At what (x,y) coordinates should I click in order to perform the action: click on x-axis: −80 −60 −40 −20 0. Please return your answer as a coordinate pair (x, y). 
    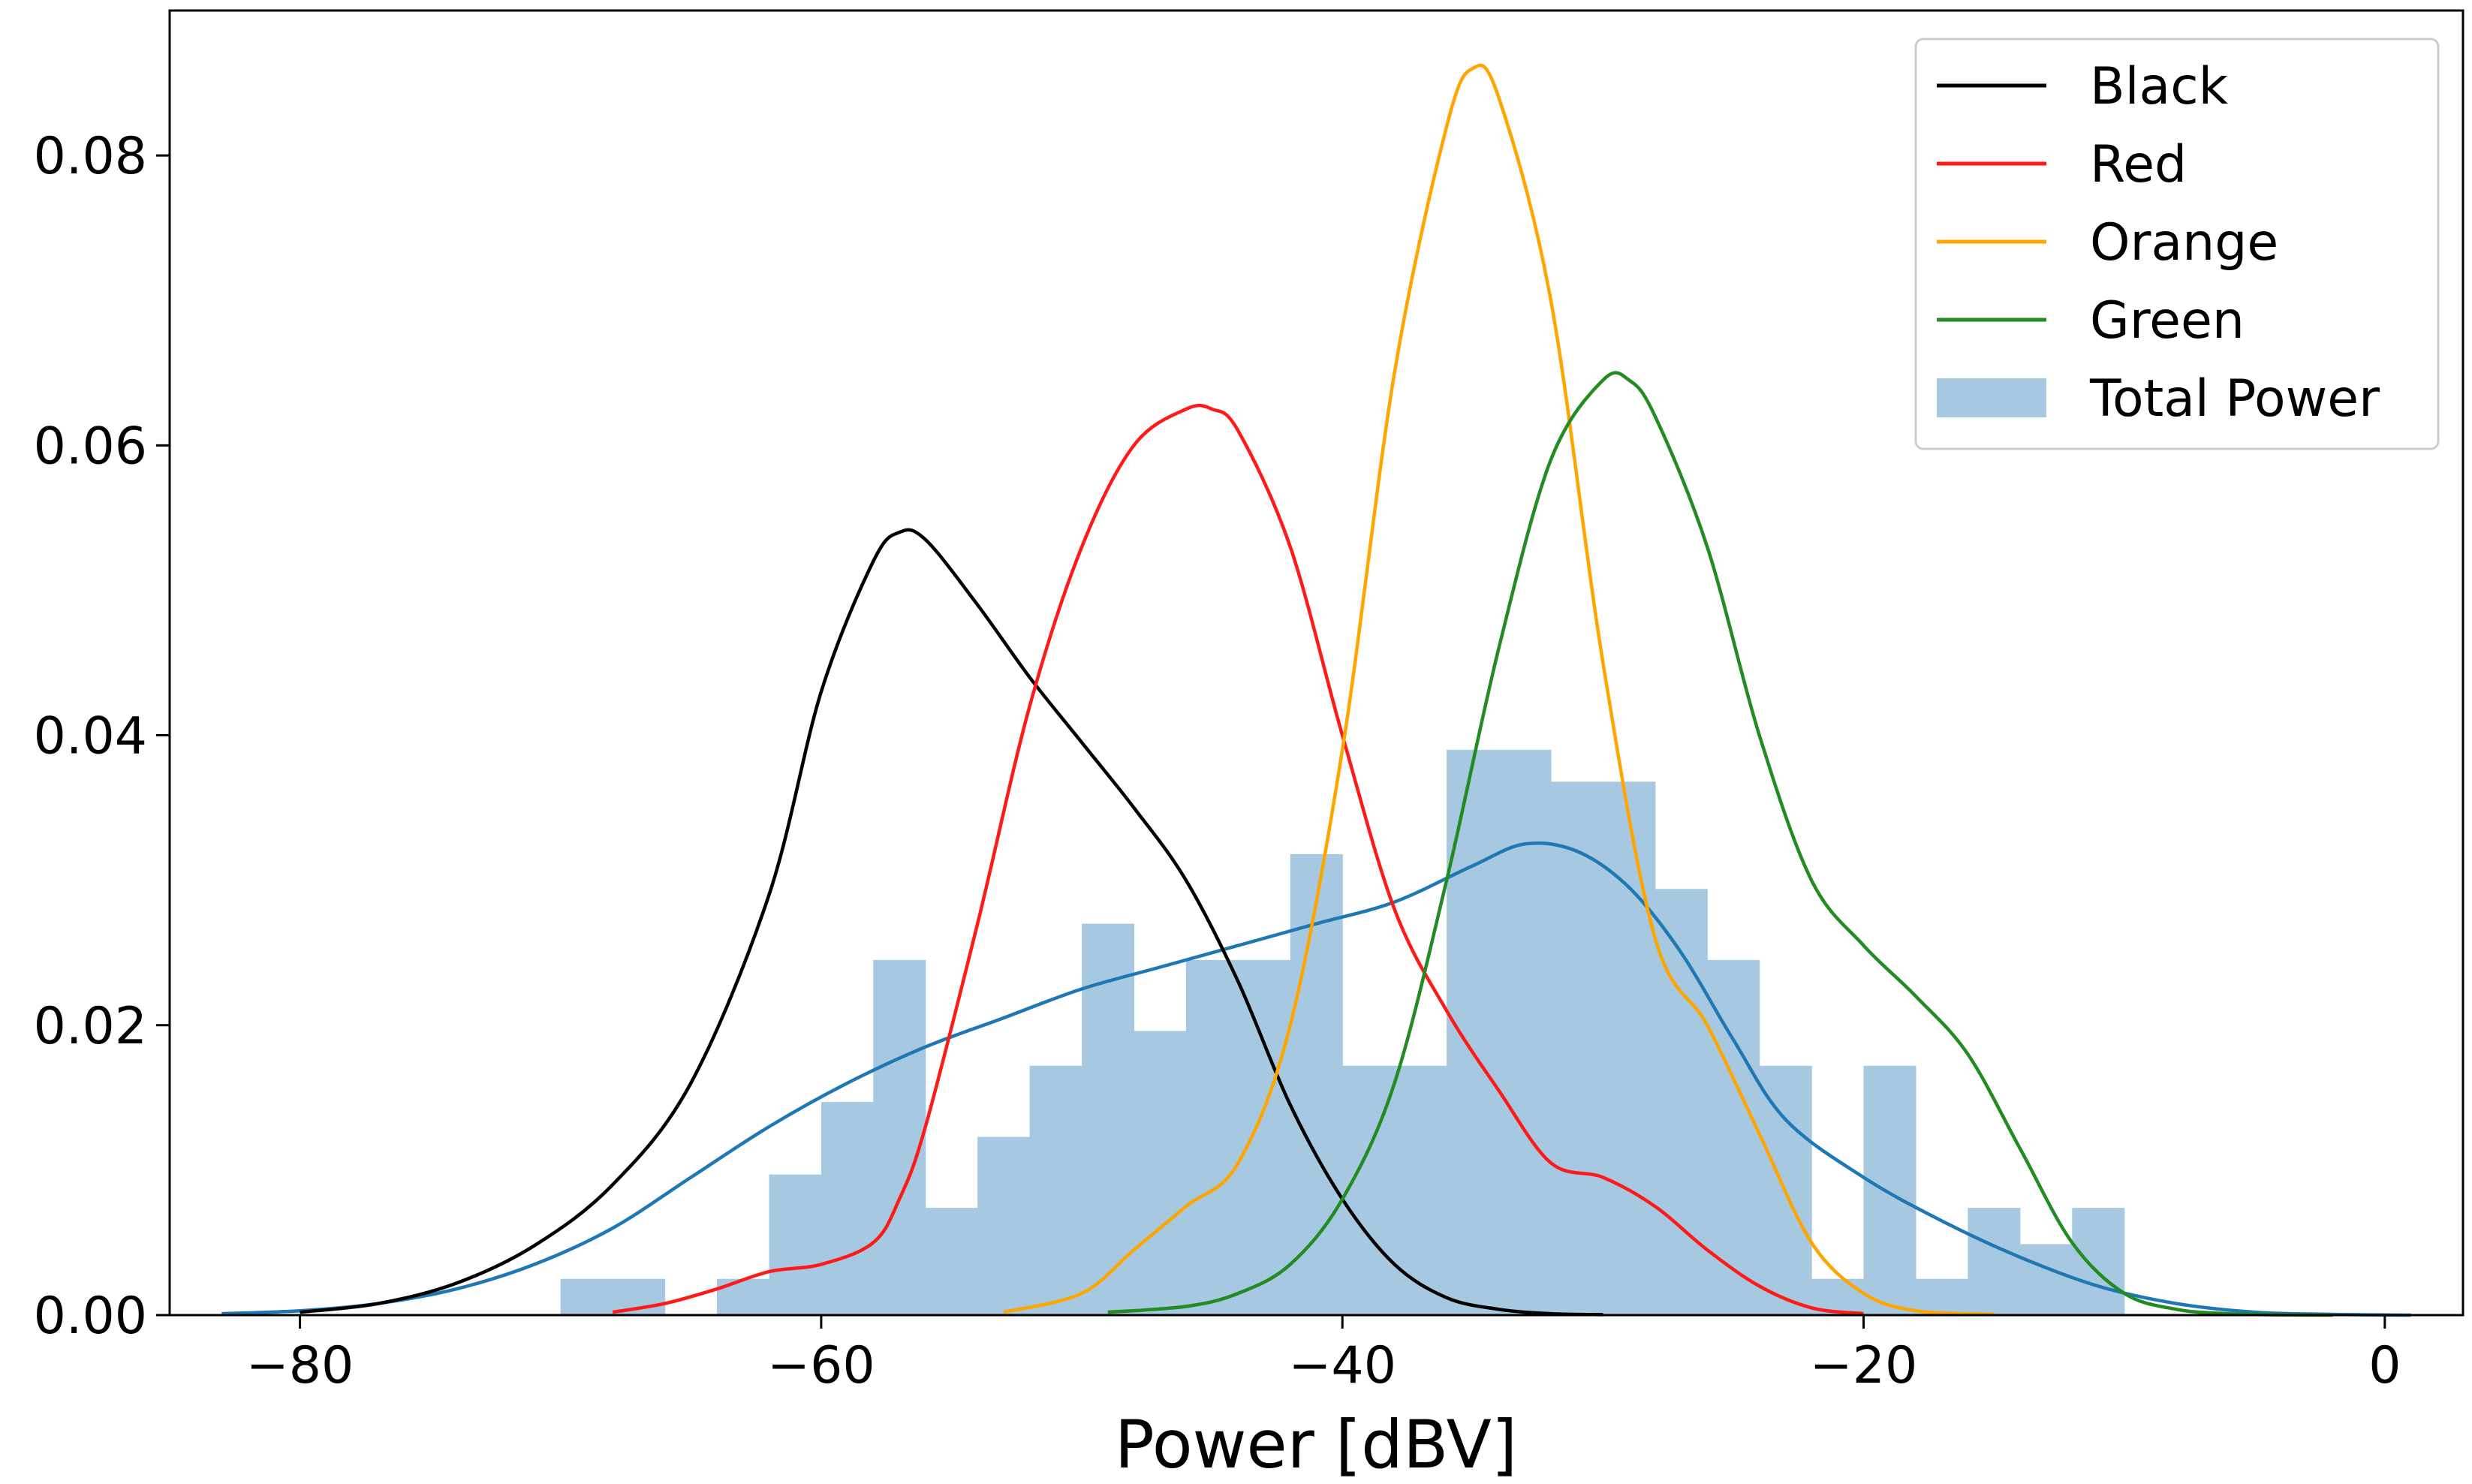
    Looking at the image, I should click on (1323, 1355).